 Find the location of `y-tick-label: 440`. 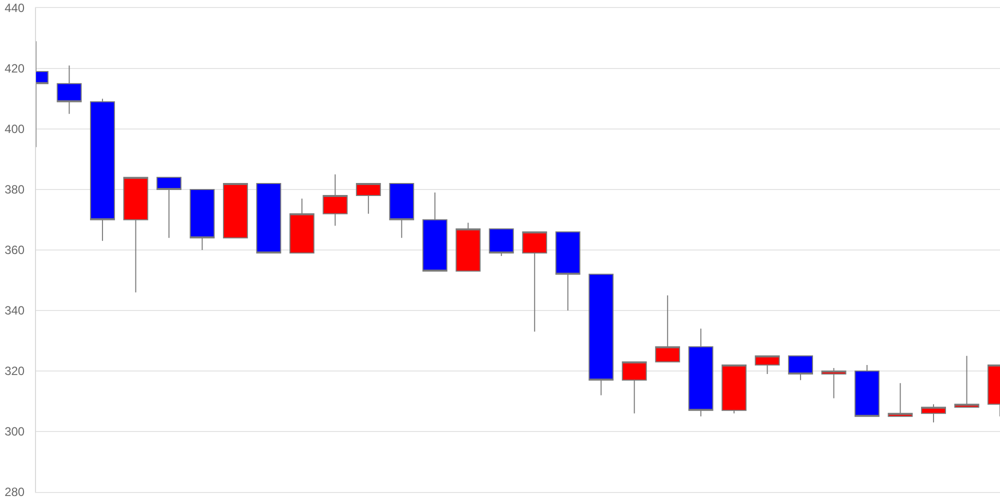

y-tick-label: 440 is located at coordinates (14, 8).